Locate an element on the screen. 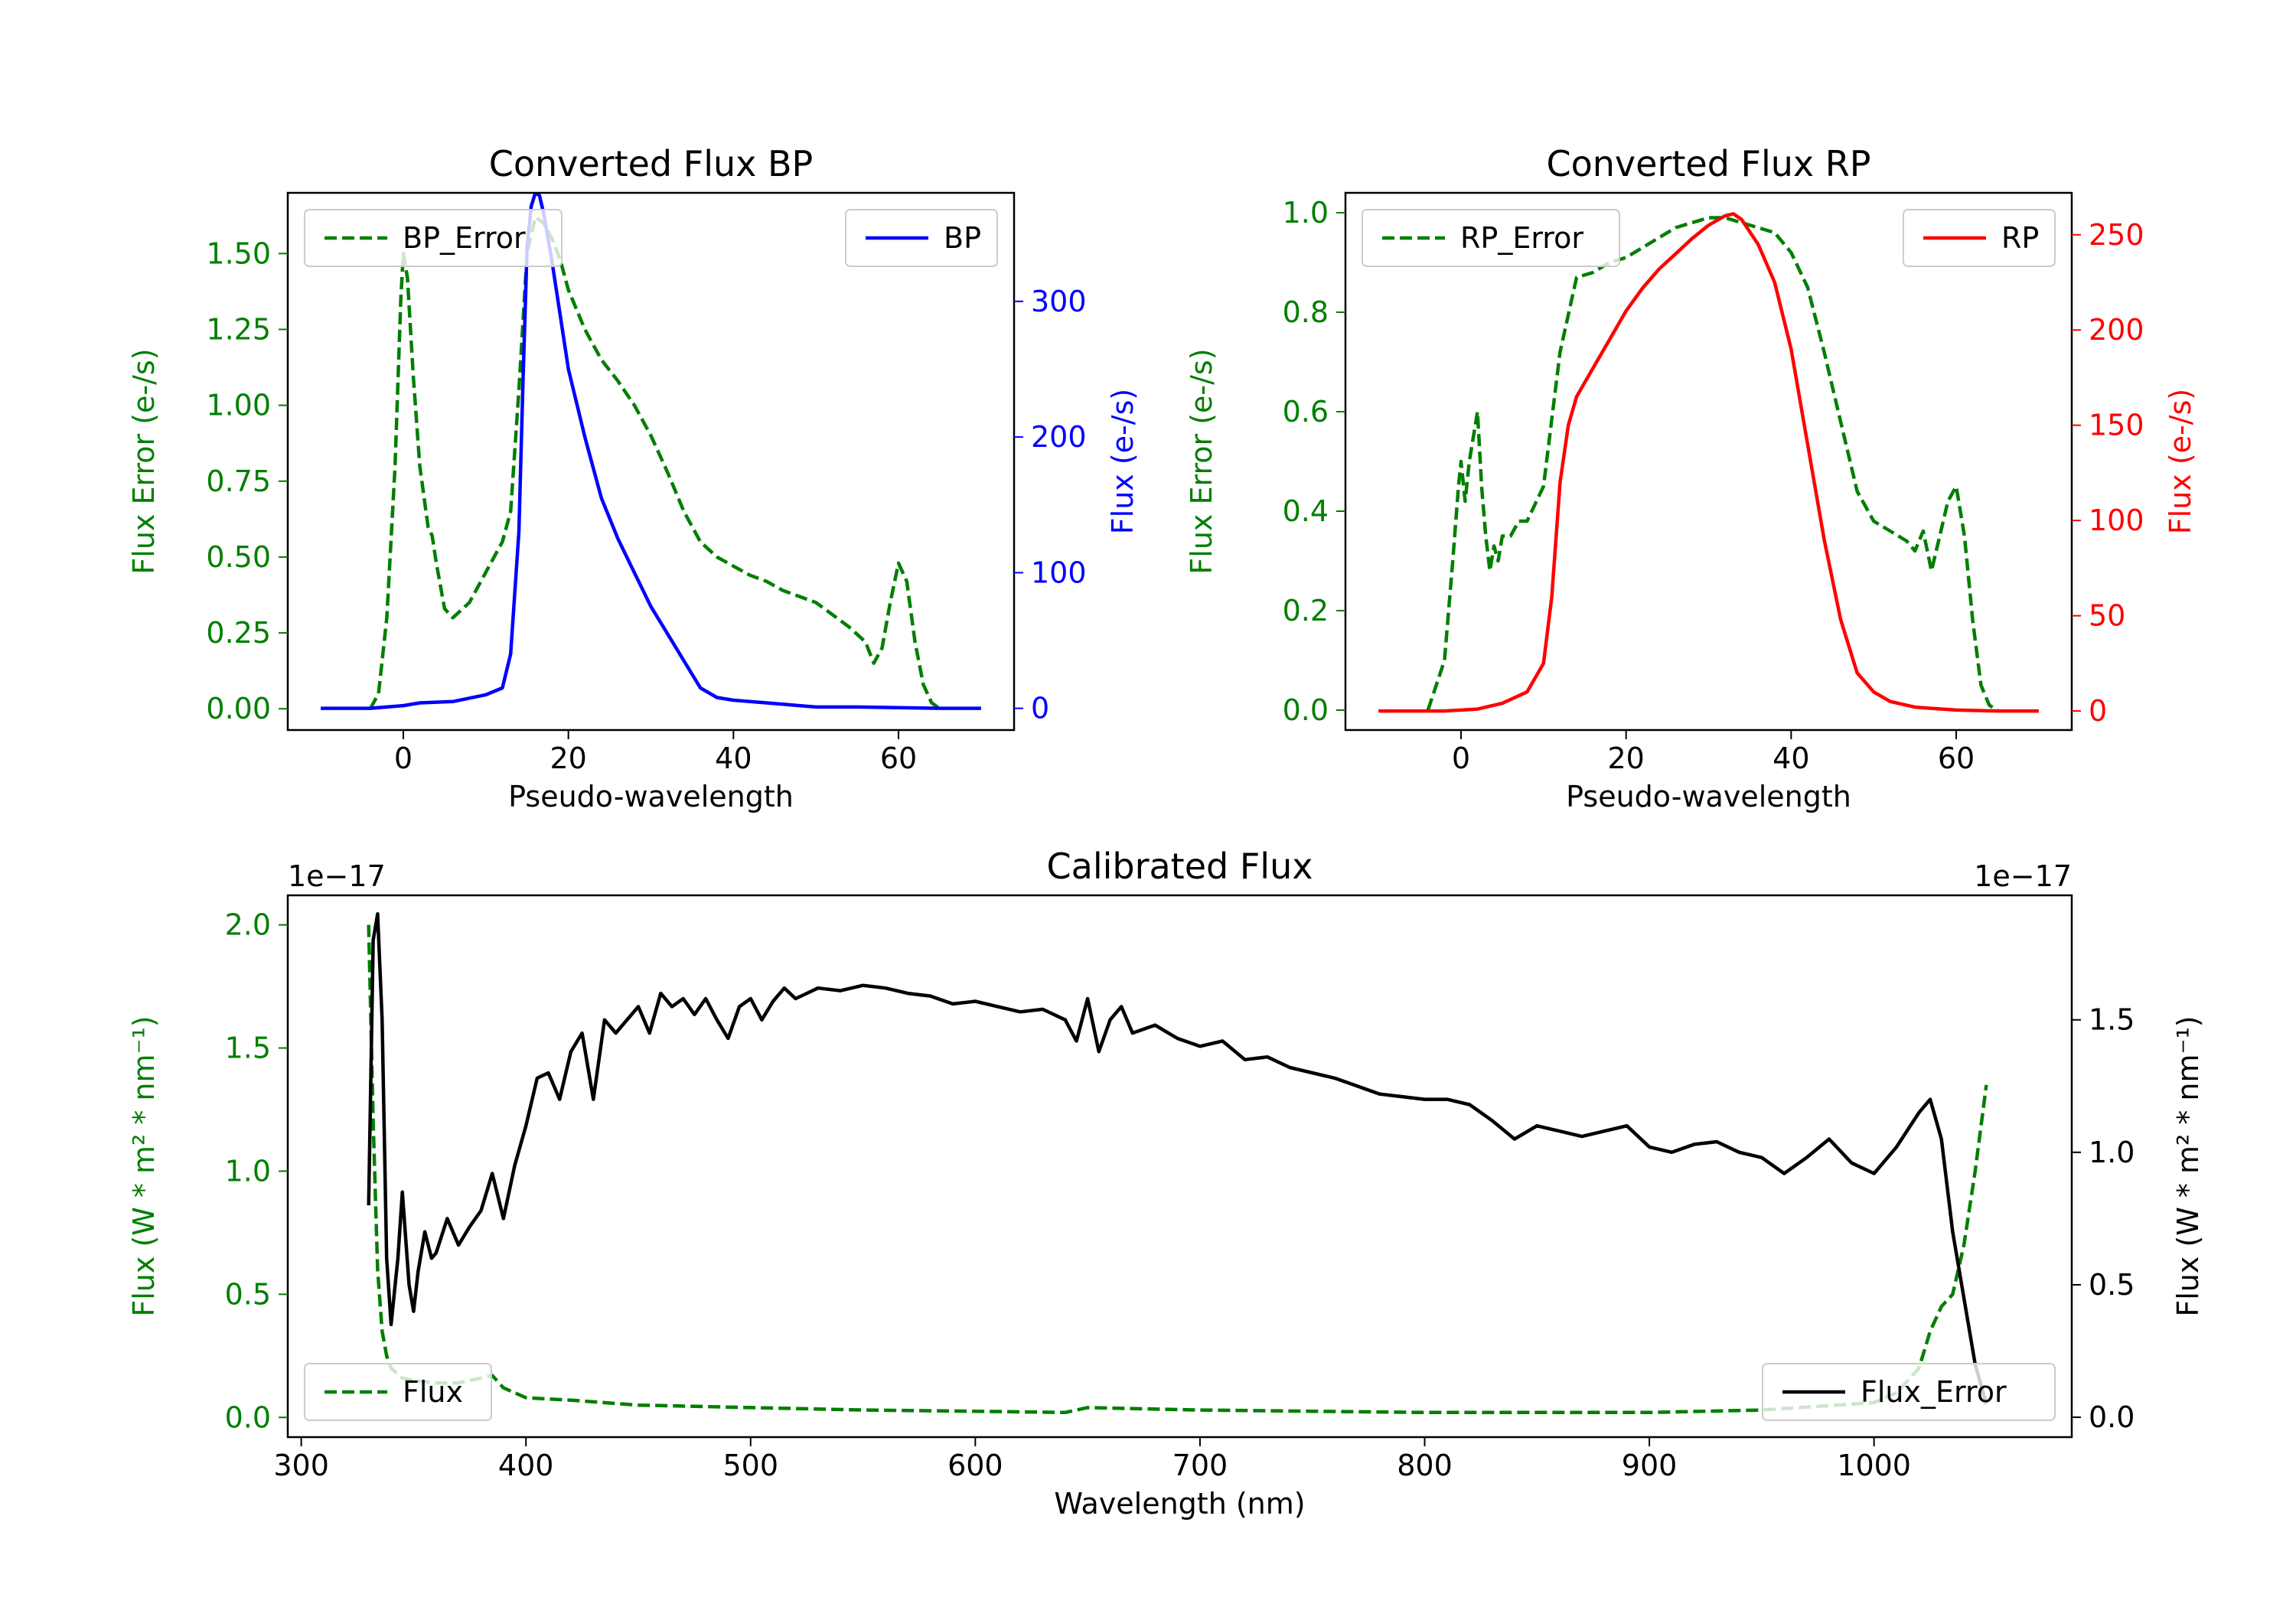  rp-xtick-label: 40 is located at coordinates (1791, 758).